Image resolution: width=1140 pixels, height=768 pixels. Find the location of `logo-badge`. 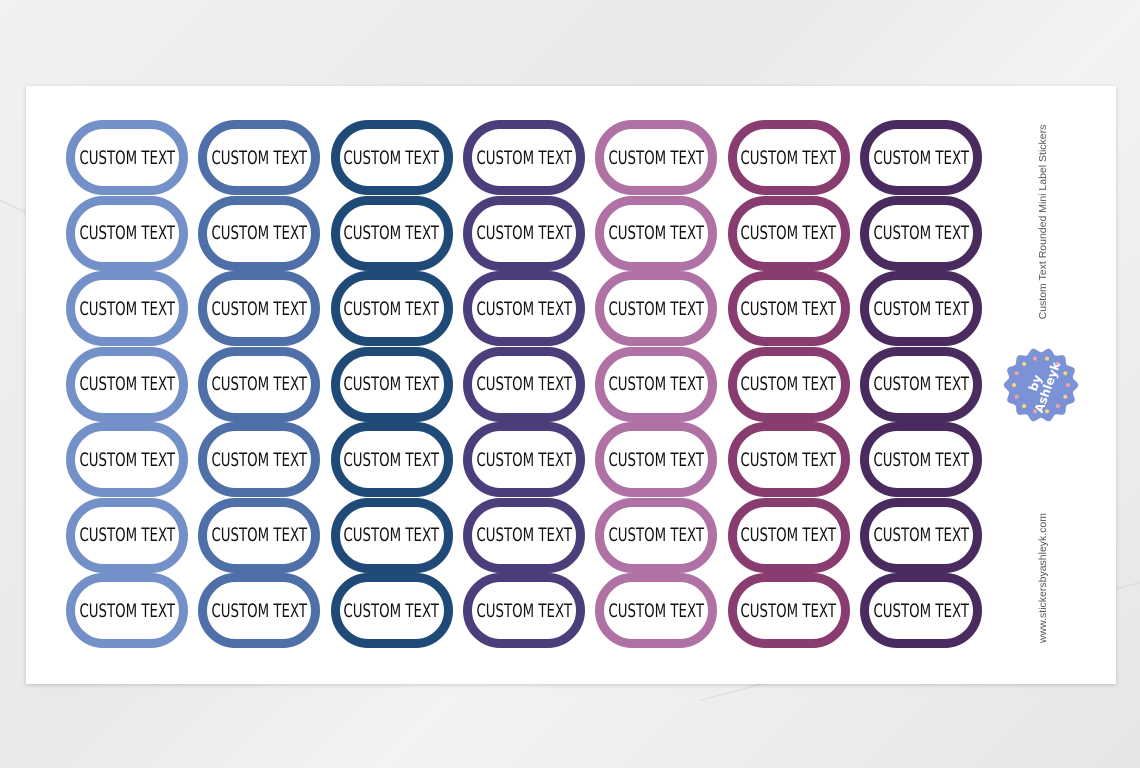

logo-badge is located at coordinates (1041, 385).